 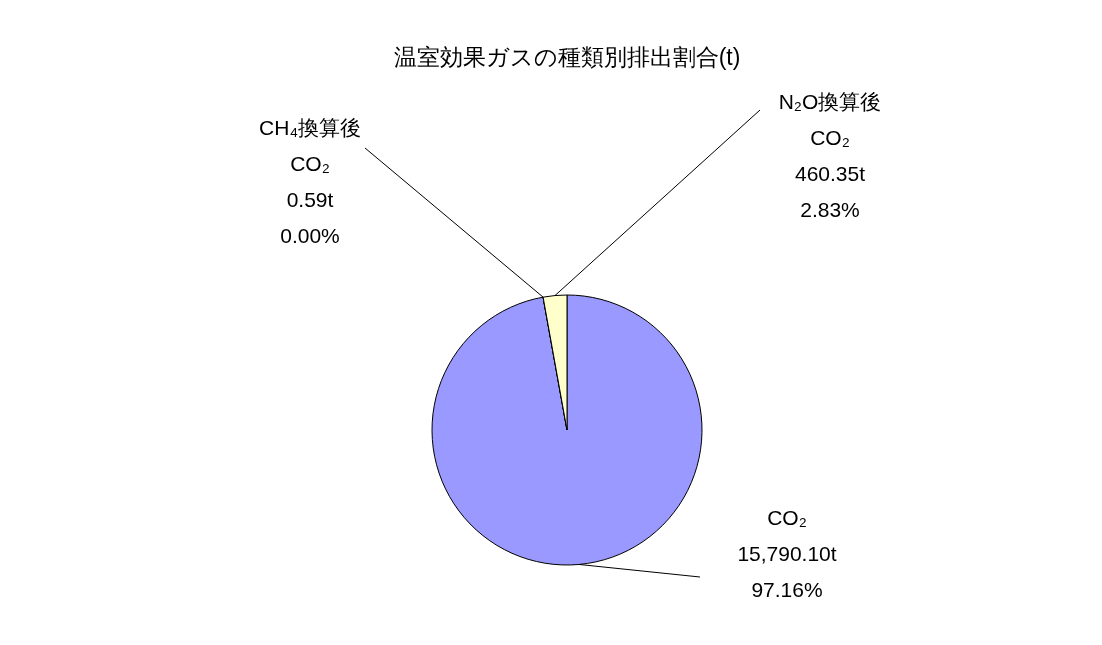 I want to click on slice-label: N₂O換算後 CO₂, so click(x=830, y=119).